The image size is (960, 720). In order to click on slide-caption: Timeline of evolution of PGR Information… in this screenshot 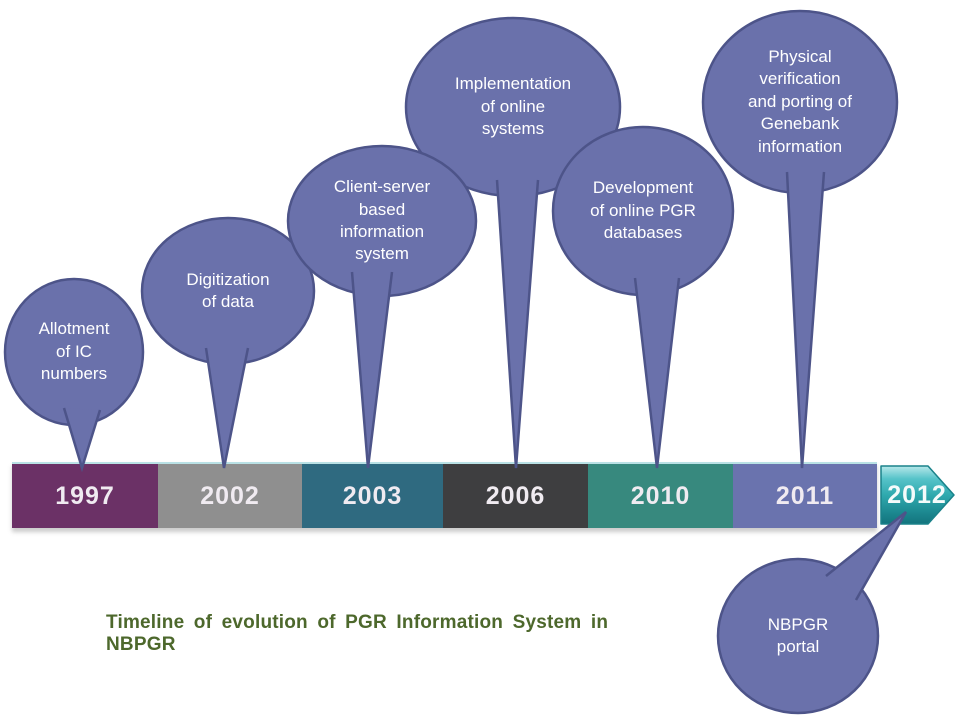, I will do `click(357, 633)`.